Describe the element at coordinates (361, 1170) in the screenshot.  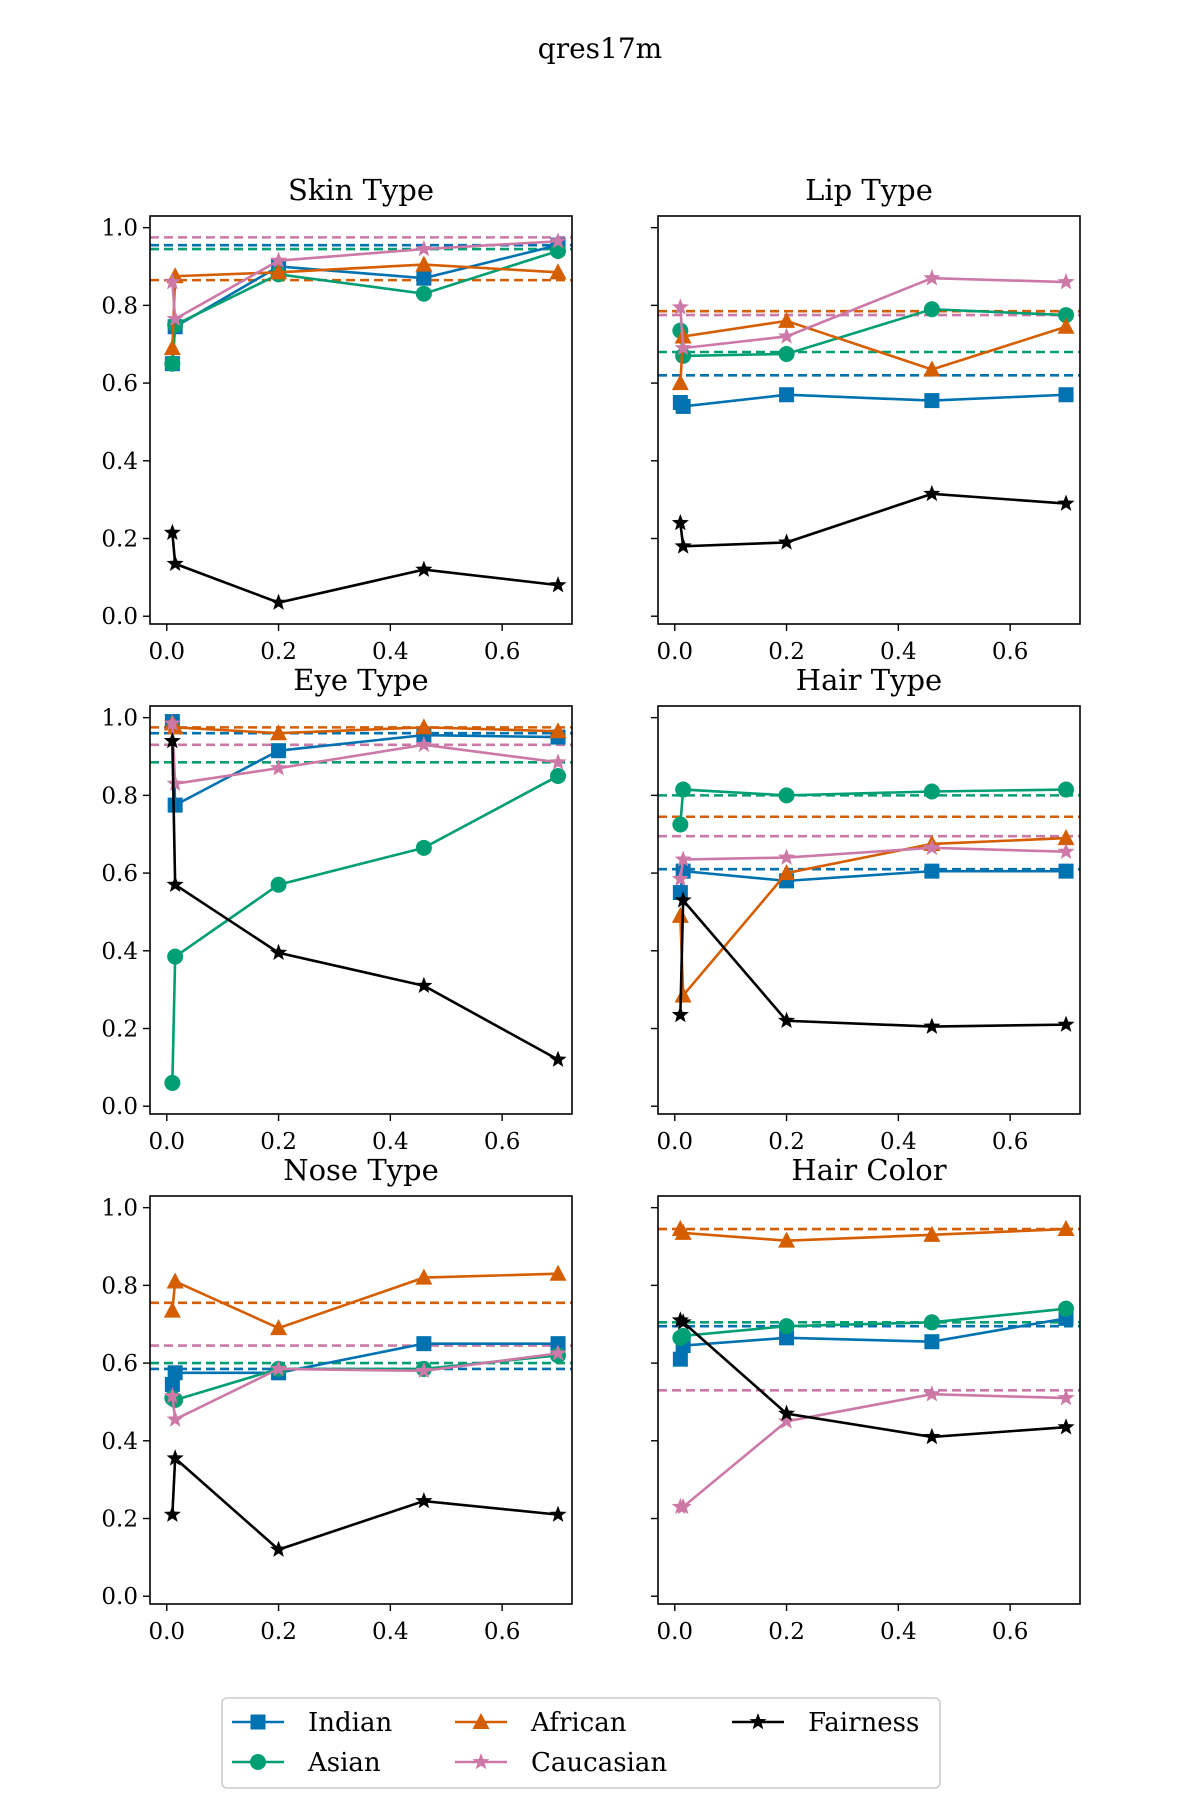
I see `panel-title: Nose Type` at that location.